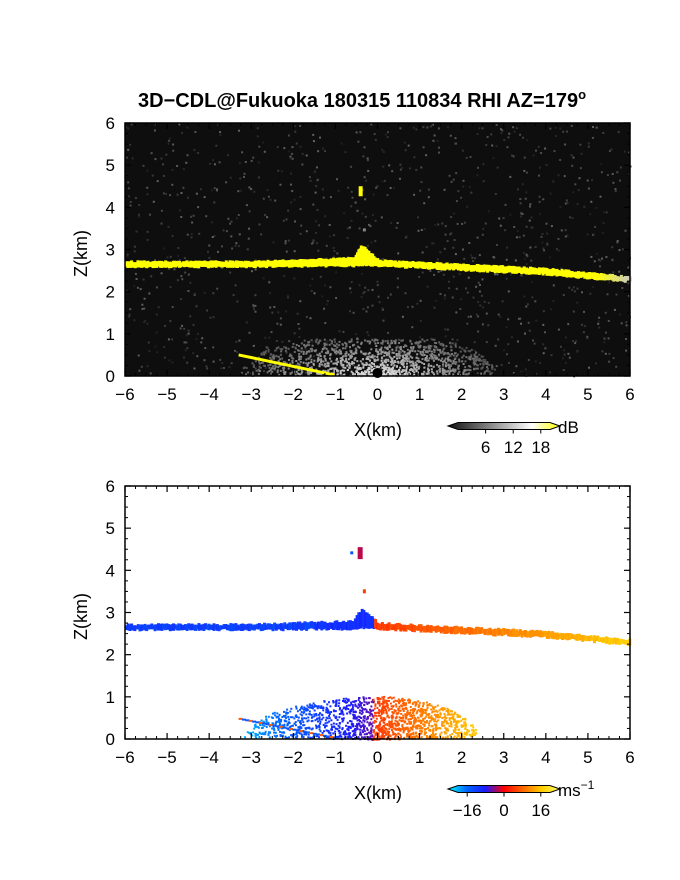 The height and width of the screenshot is (880, 680). I want to click on colorbar-unit: dB, so click(568, 427).